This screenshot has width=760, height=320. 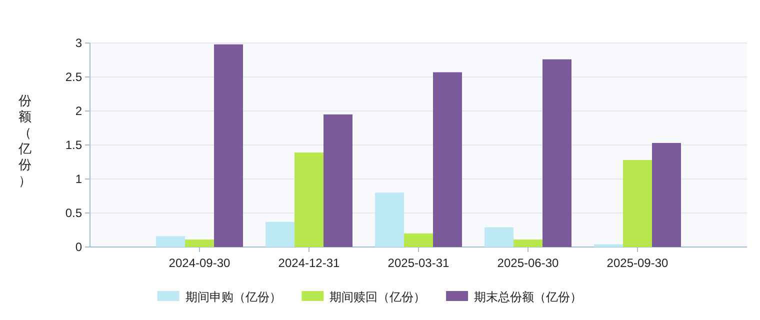 I want to click on legend-label: 期末总份额（亿份）, so click(x=528, y=297).